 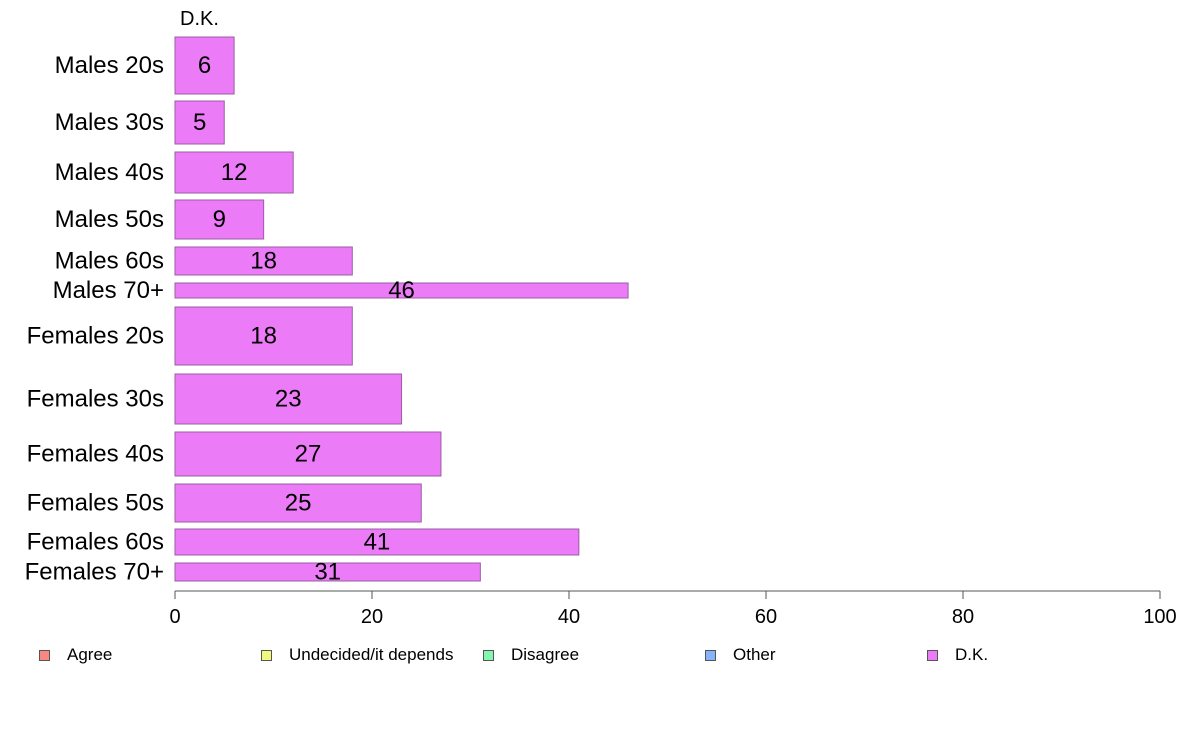 What do you see at coordinates (95, 336) in the screenshot?
I see `category-label: Females 20s` at bounding box center [95, 336].